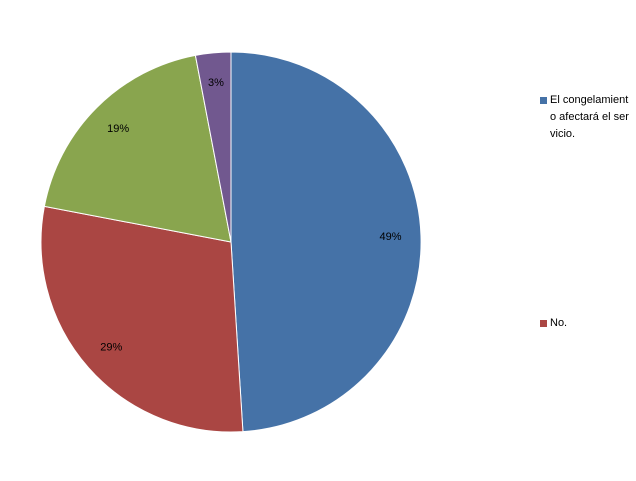 This screenshot has width=636, height=481. What do you see at coordinates (589, 117) in the screenshot?
I see `legend-label-congelamiento: El congelamiento afectará el servicio.` at bounding box center [589, 117].